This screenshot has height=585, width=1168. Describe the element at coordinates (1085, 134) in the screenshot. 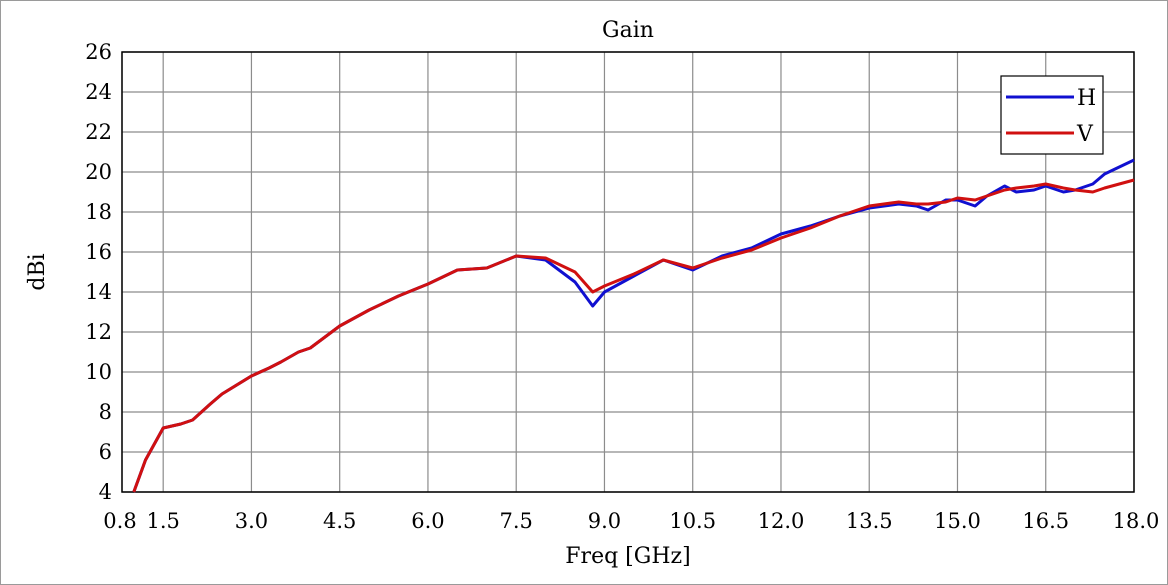

I see `legend-label-v: V` at that location.